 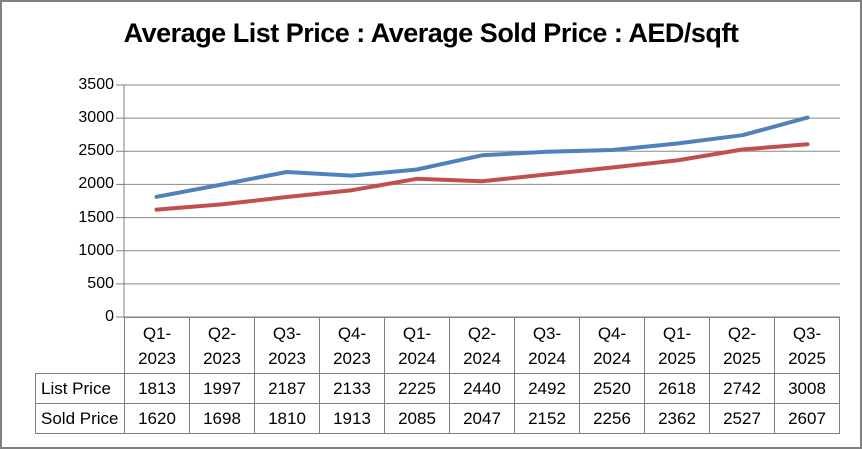 I want to click on x-axis-category-label: Q2- 2024, so click(x=482, y=345).